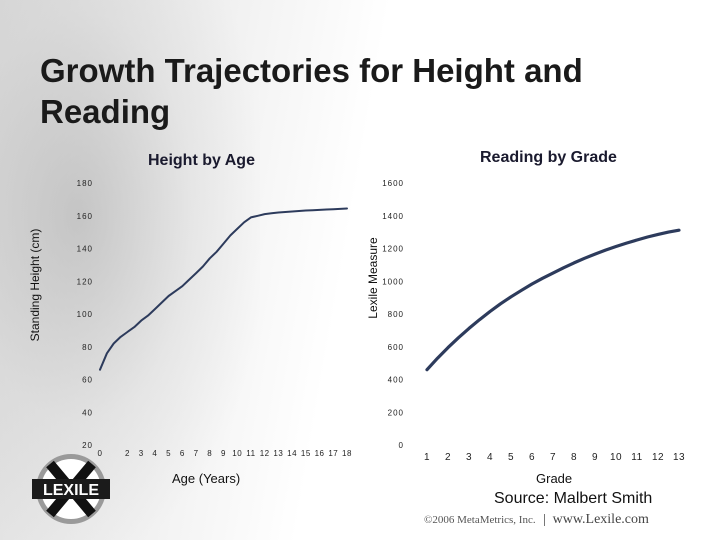 Image resolution: width=720 pixels, height=540 pixels. I want to click on left-x-tick-label: 7, so click(196, 453).